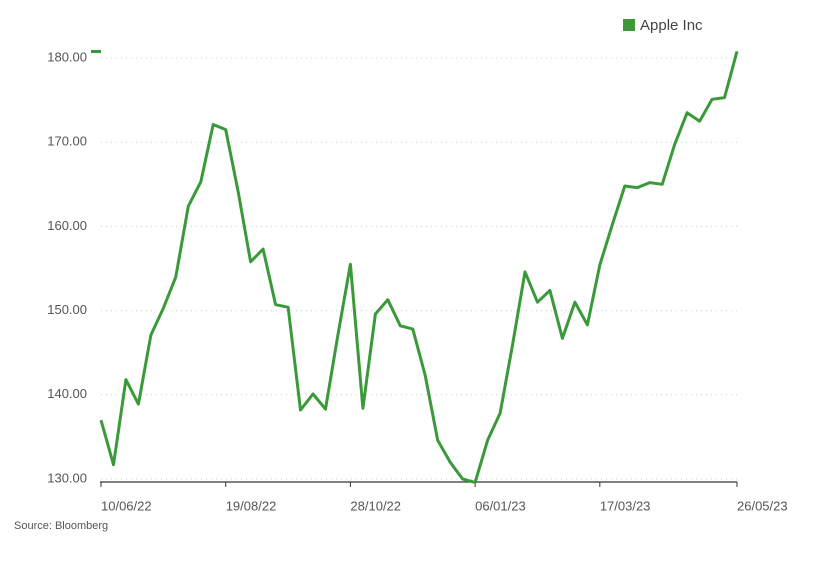 Image resolution: width=816 pixels, height=561 pixels. I want to click on y-tick-label: 130.00, so click(67, 477).